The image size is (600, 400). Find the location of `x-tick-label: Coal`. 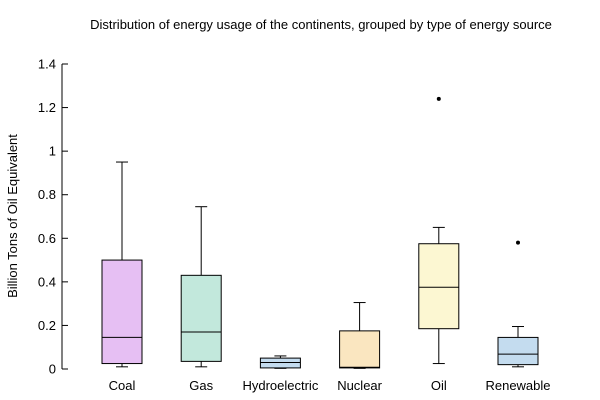

x-tick-label: Coal is located at coordinates (122, 385).